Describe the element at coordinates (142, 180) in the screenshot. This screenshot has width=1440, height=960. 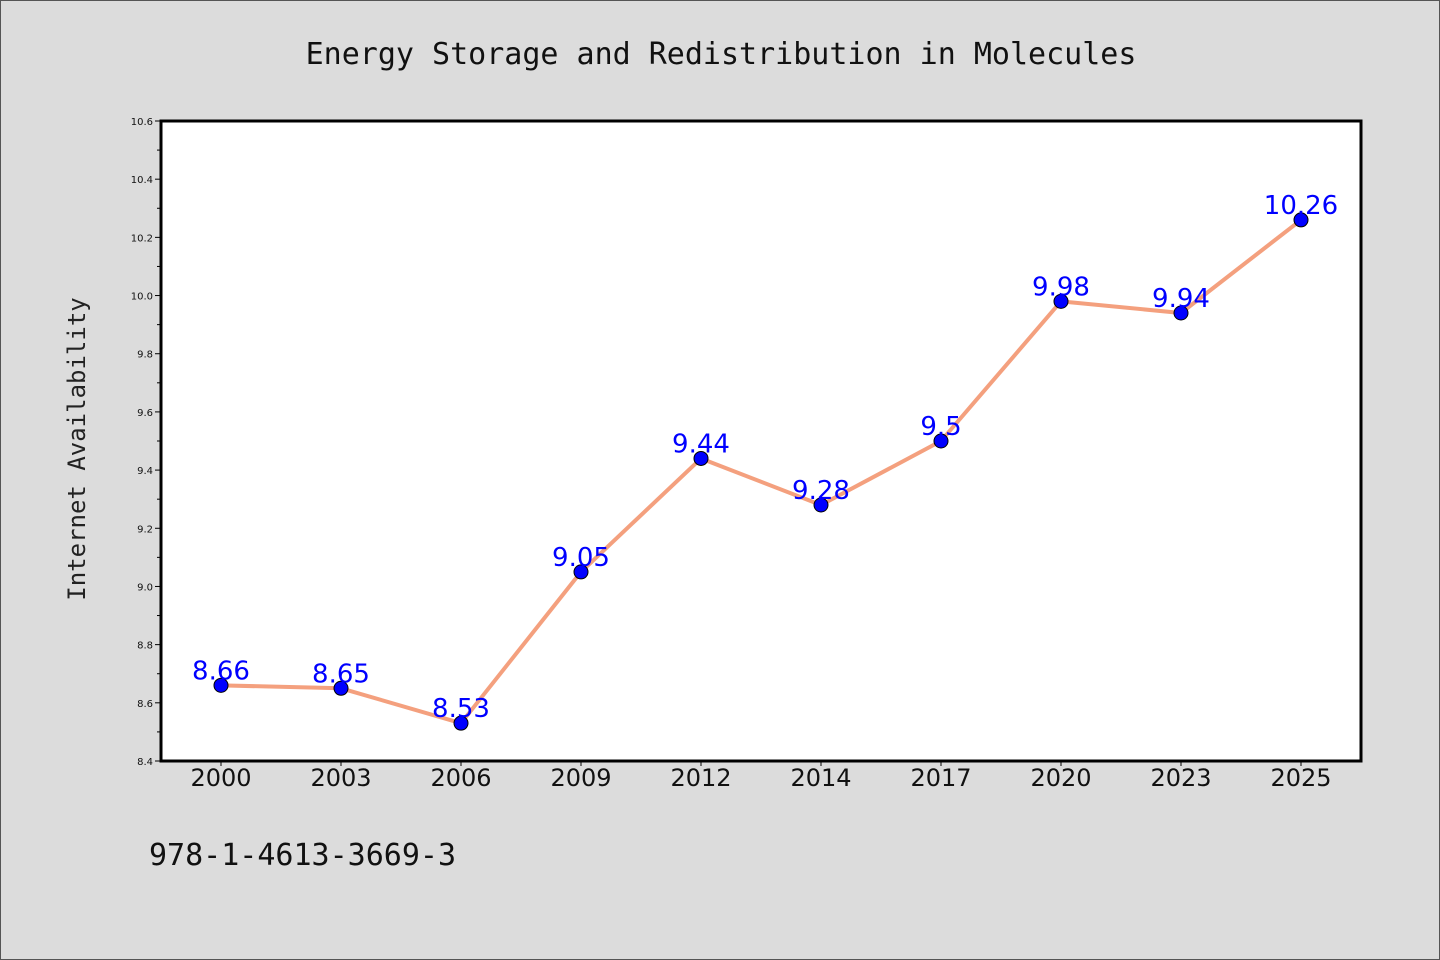
I see `y-tick-label: 10.4` at that location.